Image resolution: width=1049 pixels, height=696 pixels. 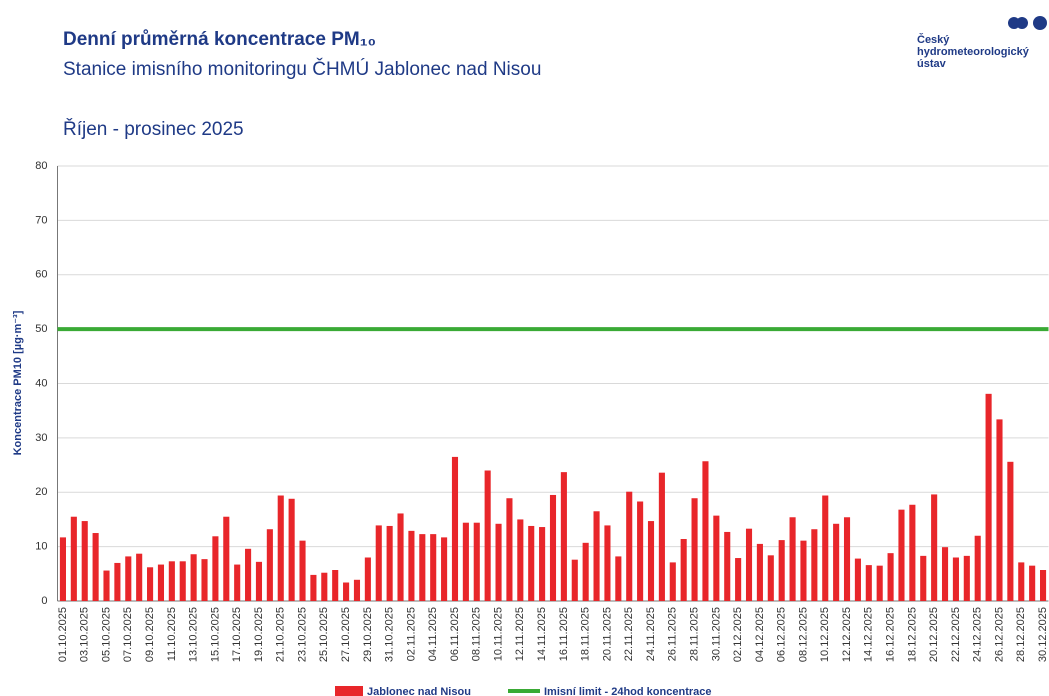 I want to click on x-tick-label: 24.12.2025, so click(x=978, y=634).